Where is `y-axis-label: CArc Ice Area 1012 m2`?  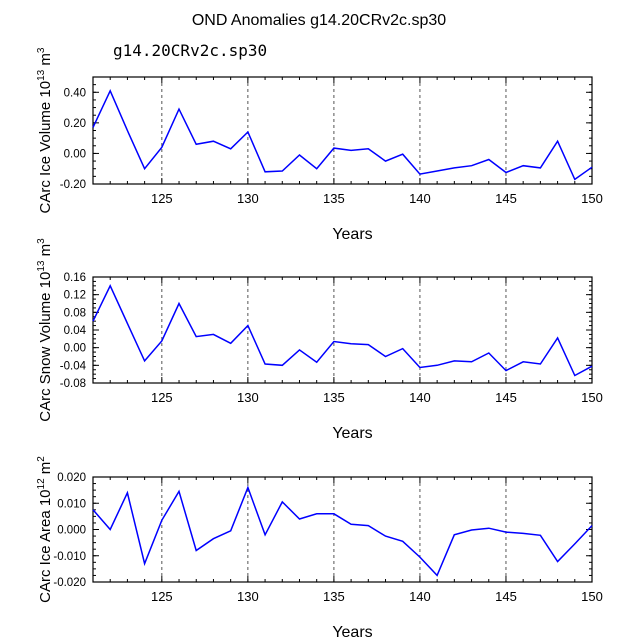 y-axis-label: CArc Ice Area 1012 m2 is located at coordinates (45, 529).